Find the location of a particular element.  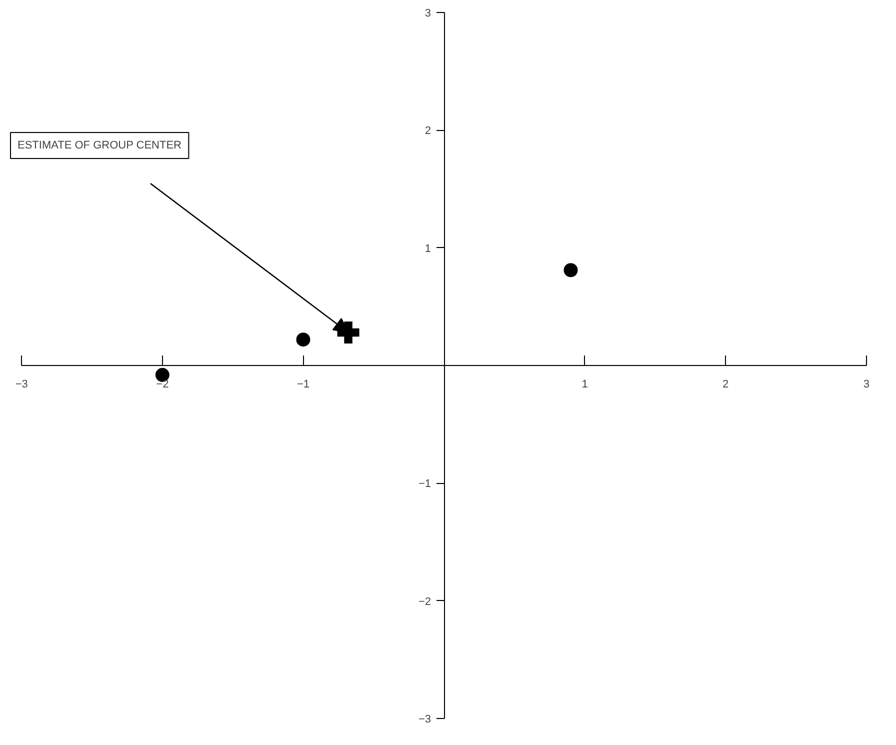

y-tick-label: −2 is located at coordinates (425, 602).